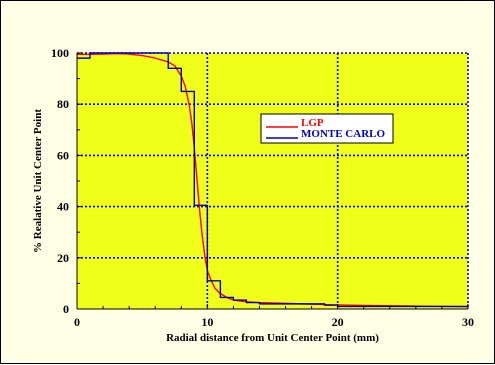 The image size is (495, 365). What do you see at coordinates (468, 322) in the screenshot?
I see `x-tick-label-30: 30` at bounding box center [468, 322].